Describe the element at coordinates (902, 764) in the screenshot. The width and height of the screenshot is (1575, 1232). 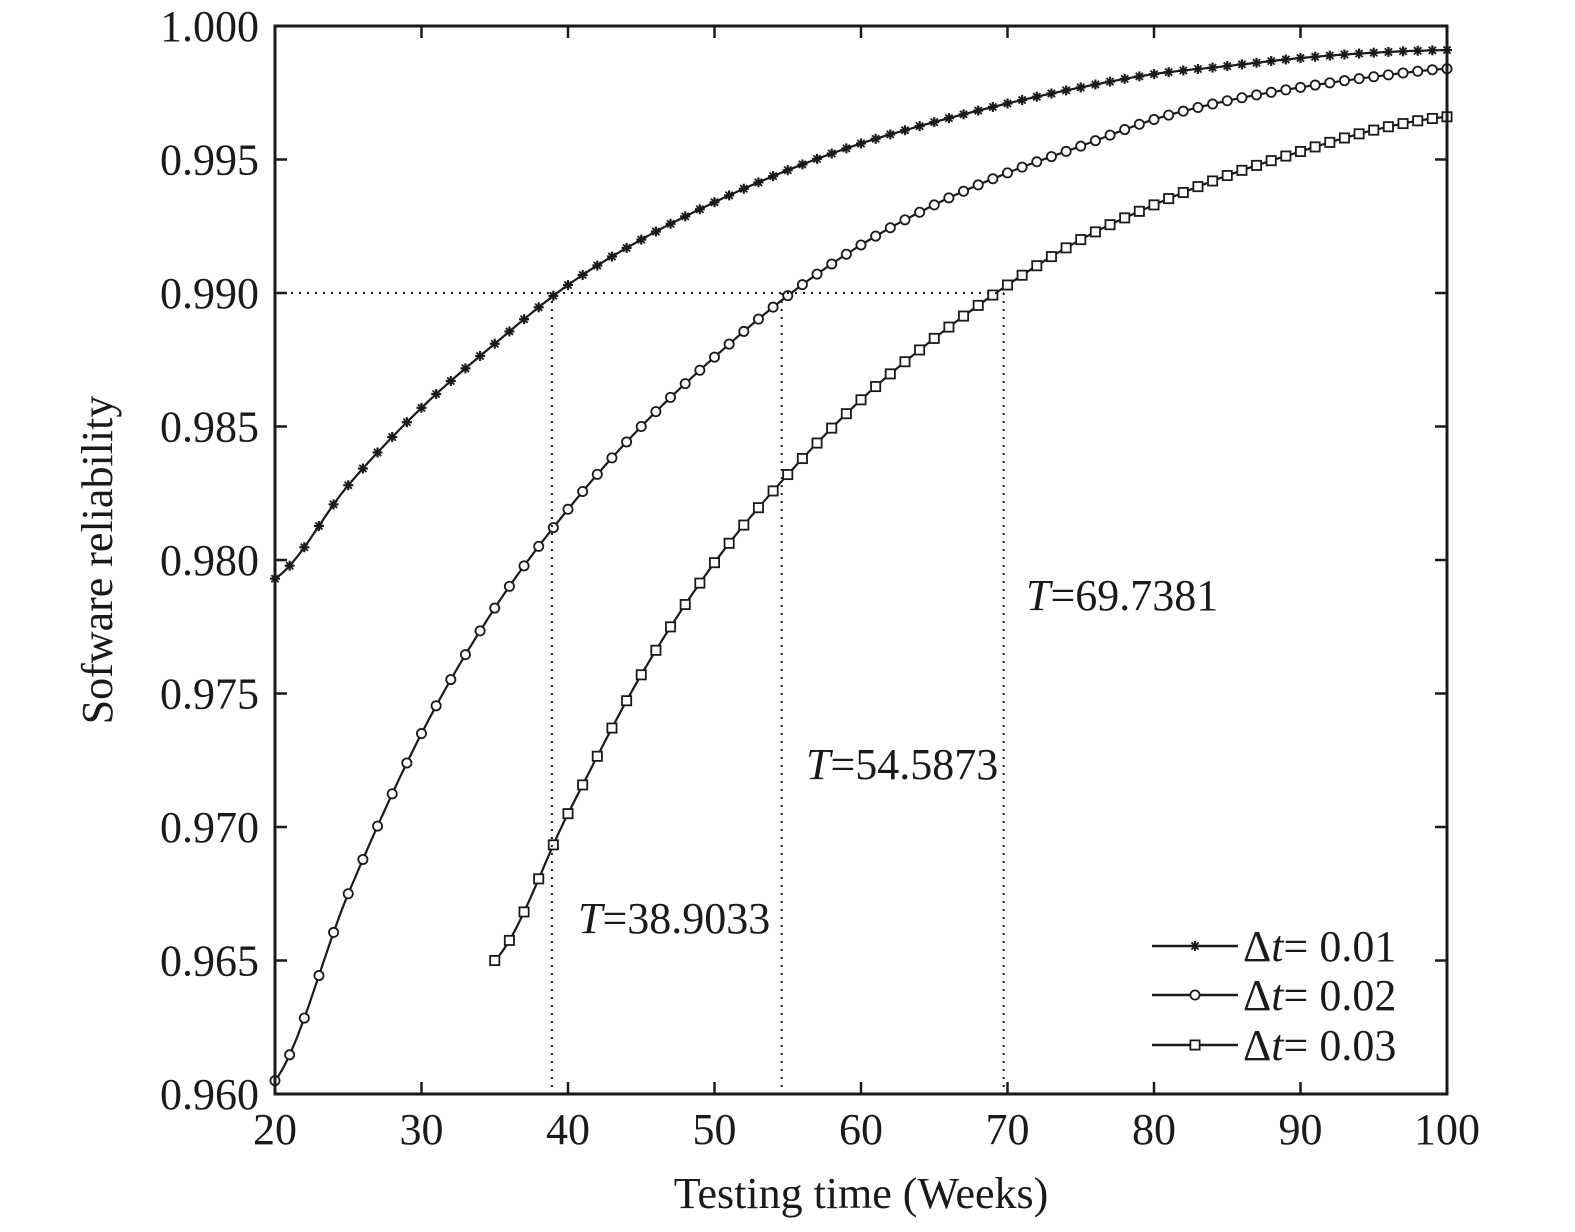
I see `annotation-t2: T=54.5873` at that location.